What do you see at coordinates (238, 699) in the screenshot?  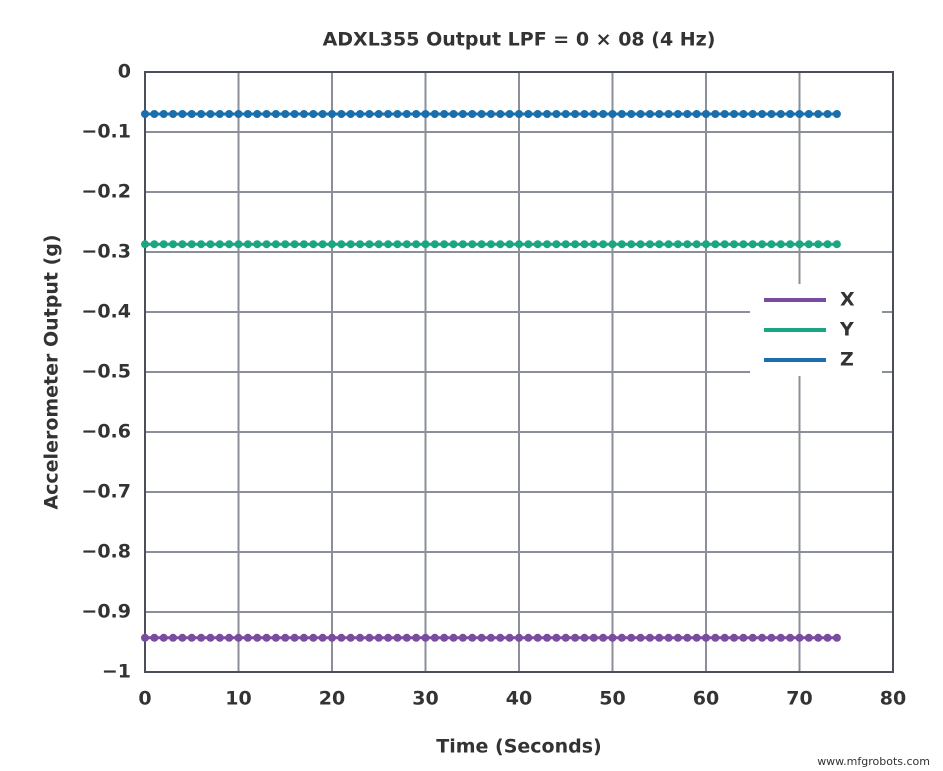 I see `x-tick-label: 10` at bounding box center [238, 699].